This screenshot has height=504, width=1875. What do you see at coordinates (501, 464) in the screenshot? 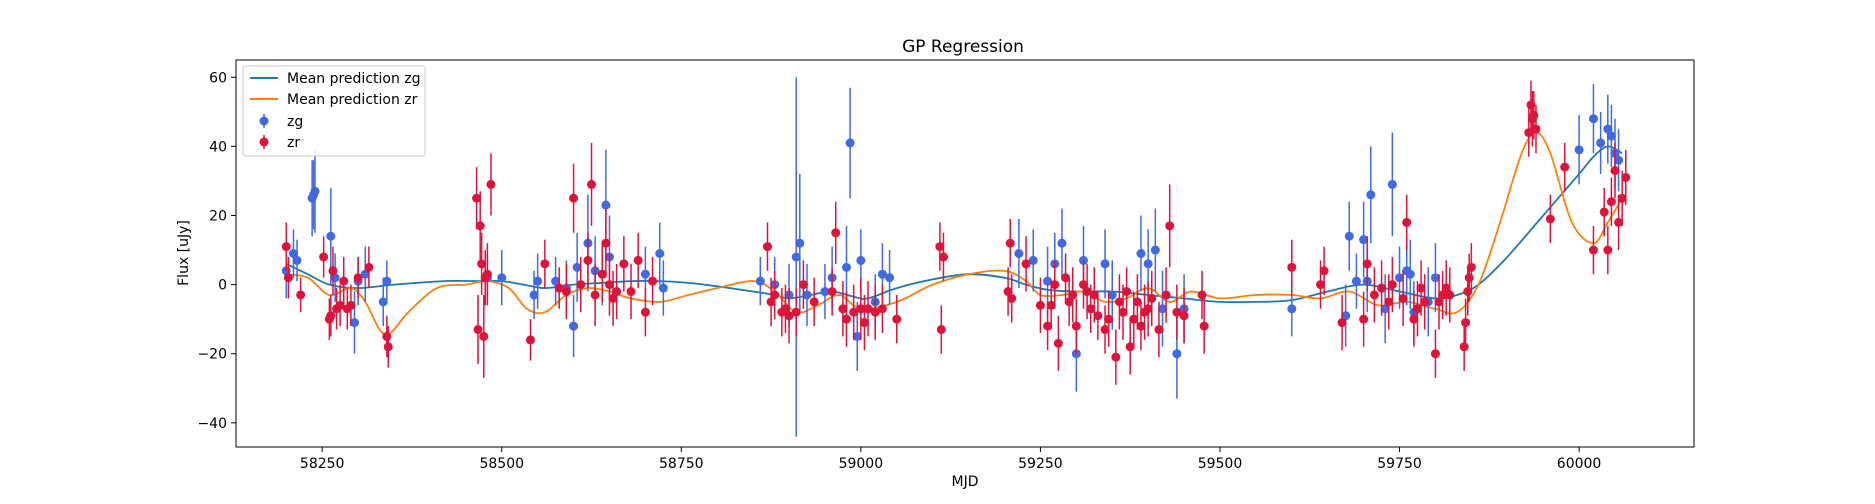
I see `x-tick-label: 58500` at bounding box center [501, 464].